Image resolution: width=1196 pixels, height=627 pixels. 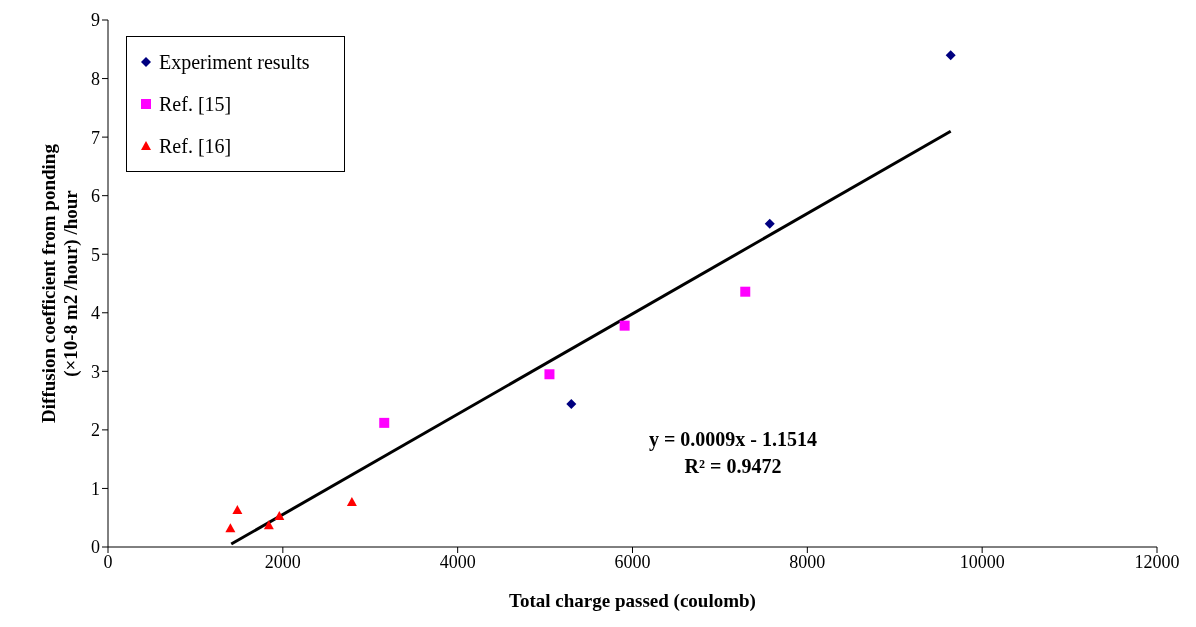 I want to click on legend-label: Ref. [16], so click(x=195, y=146).